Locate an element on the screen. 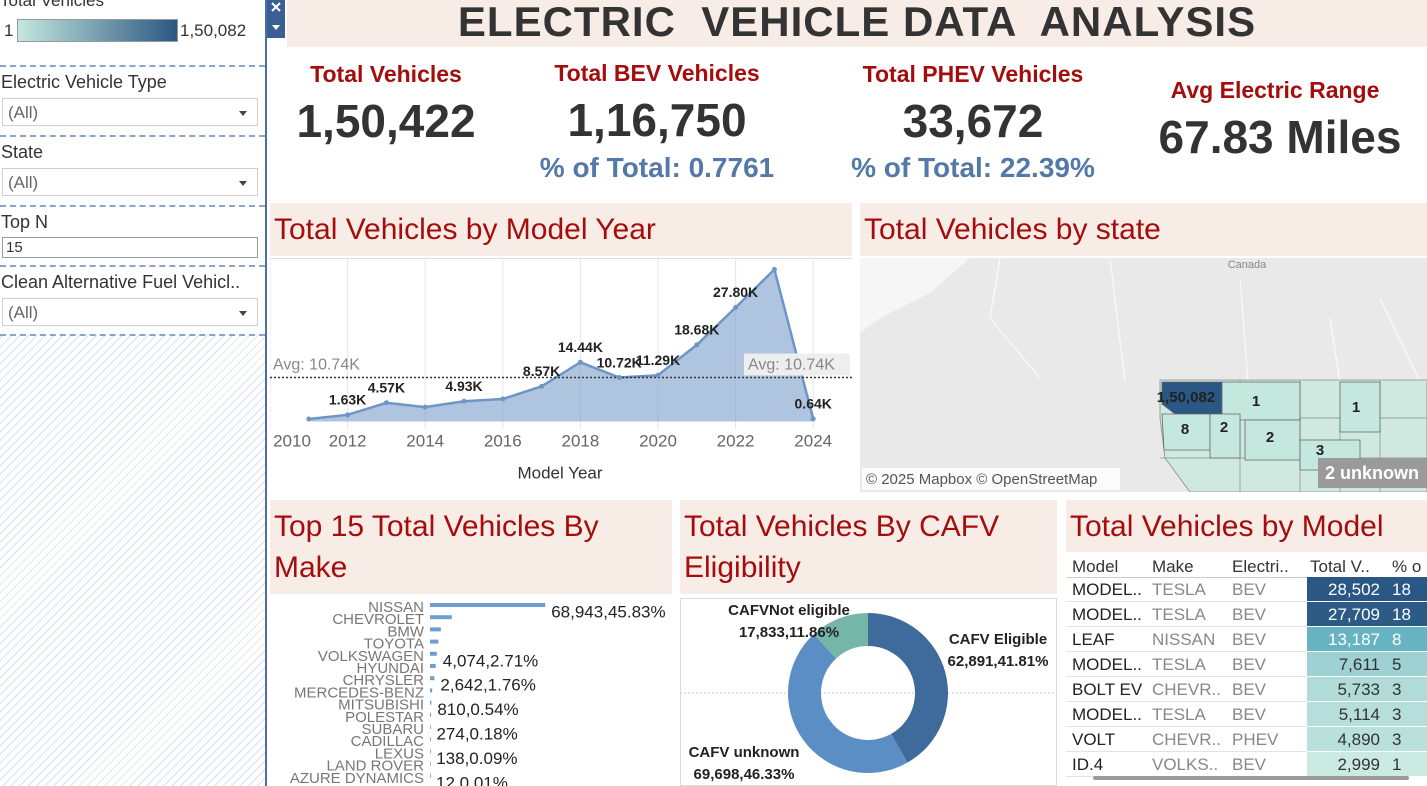  panel-toggle is located at coordinates (276, 19).